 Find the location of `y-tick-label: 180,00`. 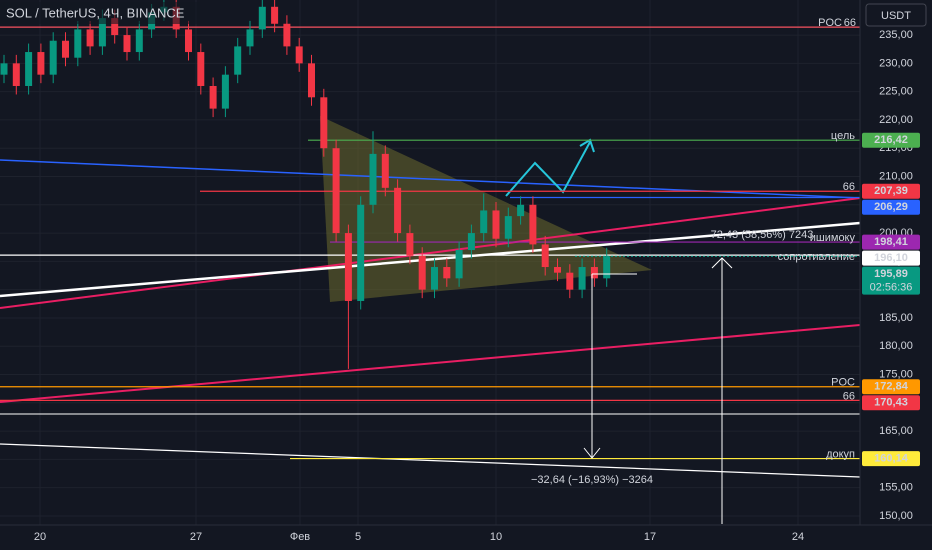

y-tick-label: 180,00 is located at coordinates (896, 346).